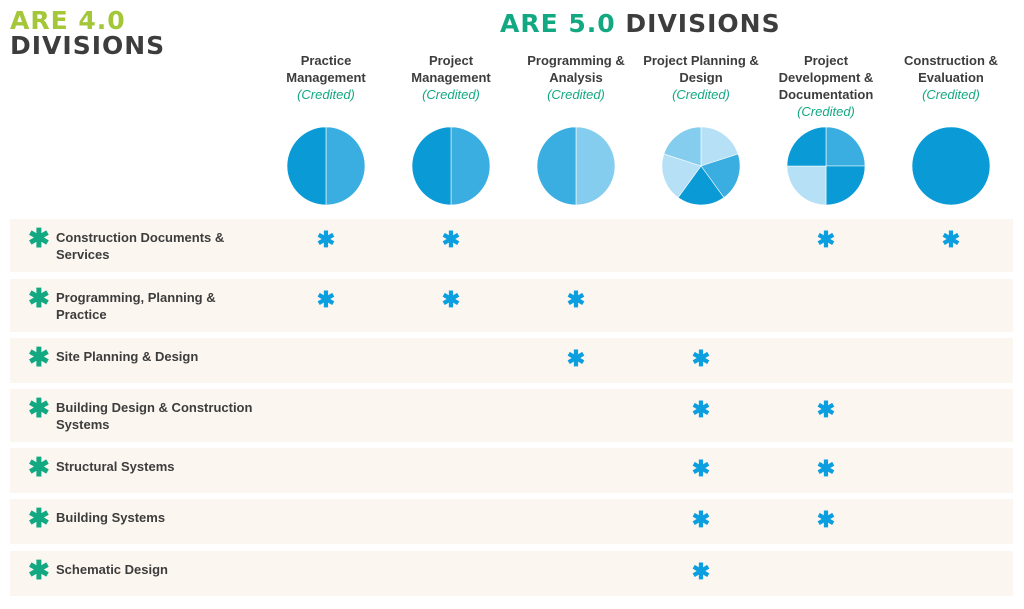 This screenshot has width=1024, height=609. Describe the element at coordinates (558, 23) in the screenshot. I see `are5-title-accent: ARE 5.0` at that location.